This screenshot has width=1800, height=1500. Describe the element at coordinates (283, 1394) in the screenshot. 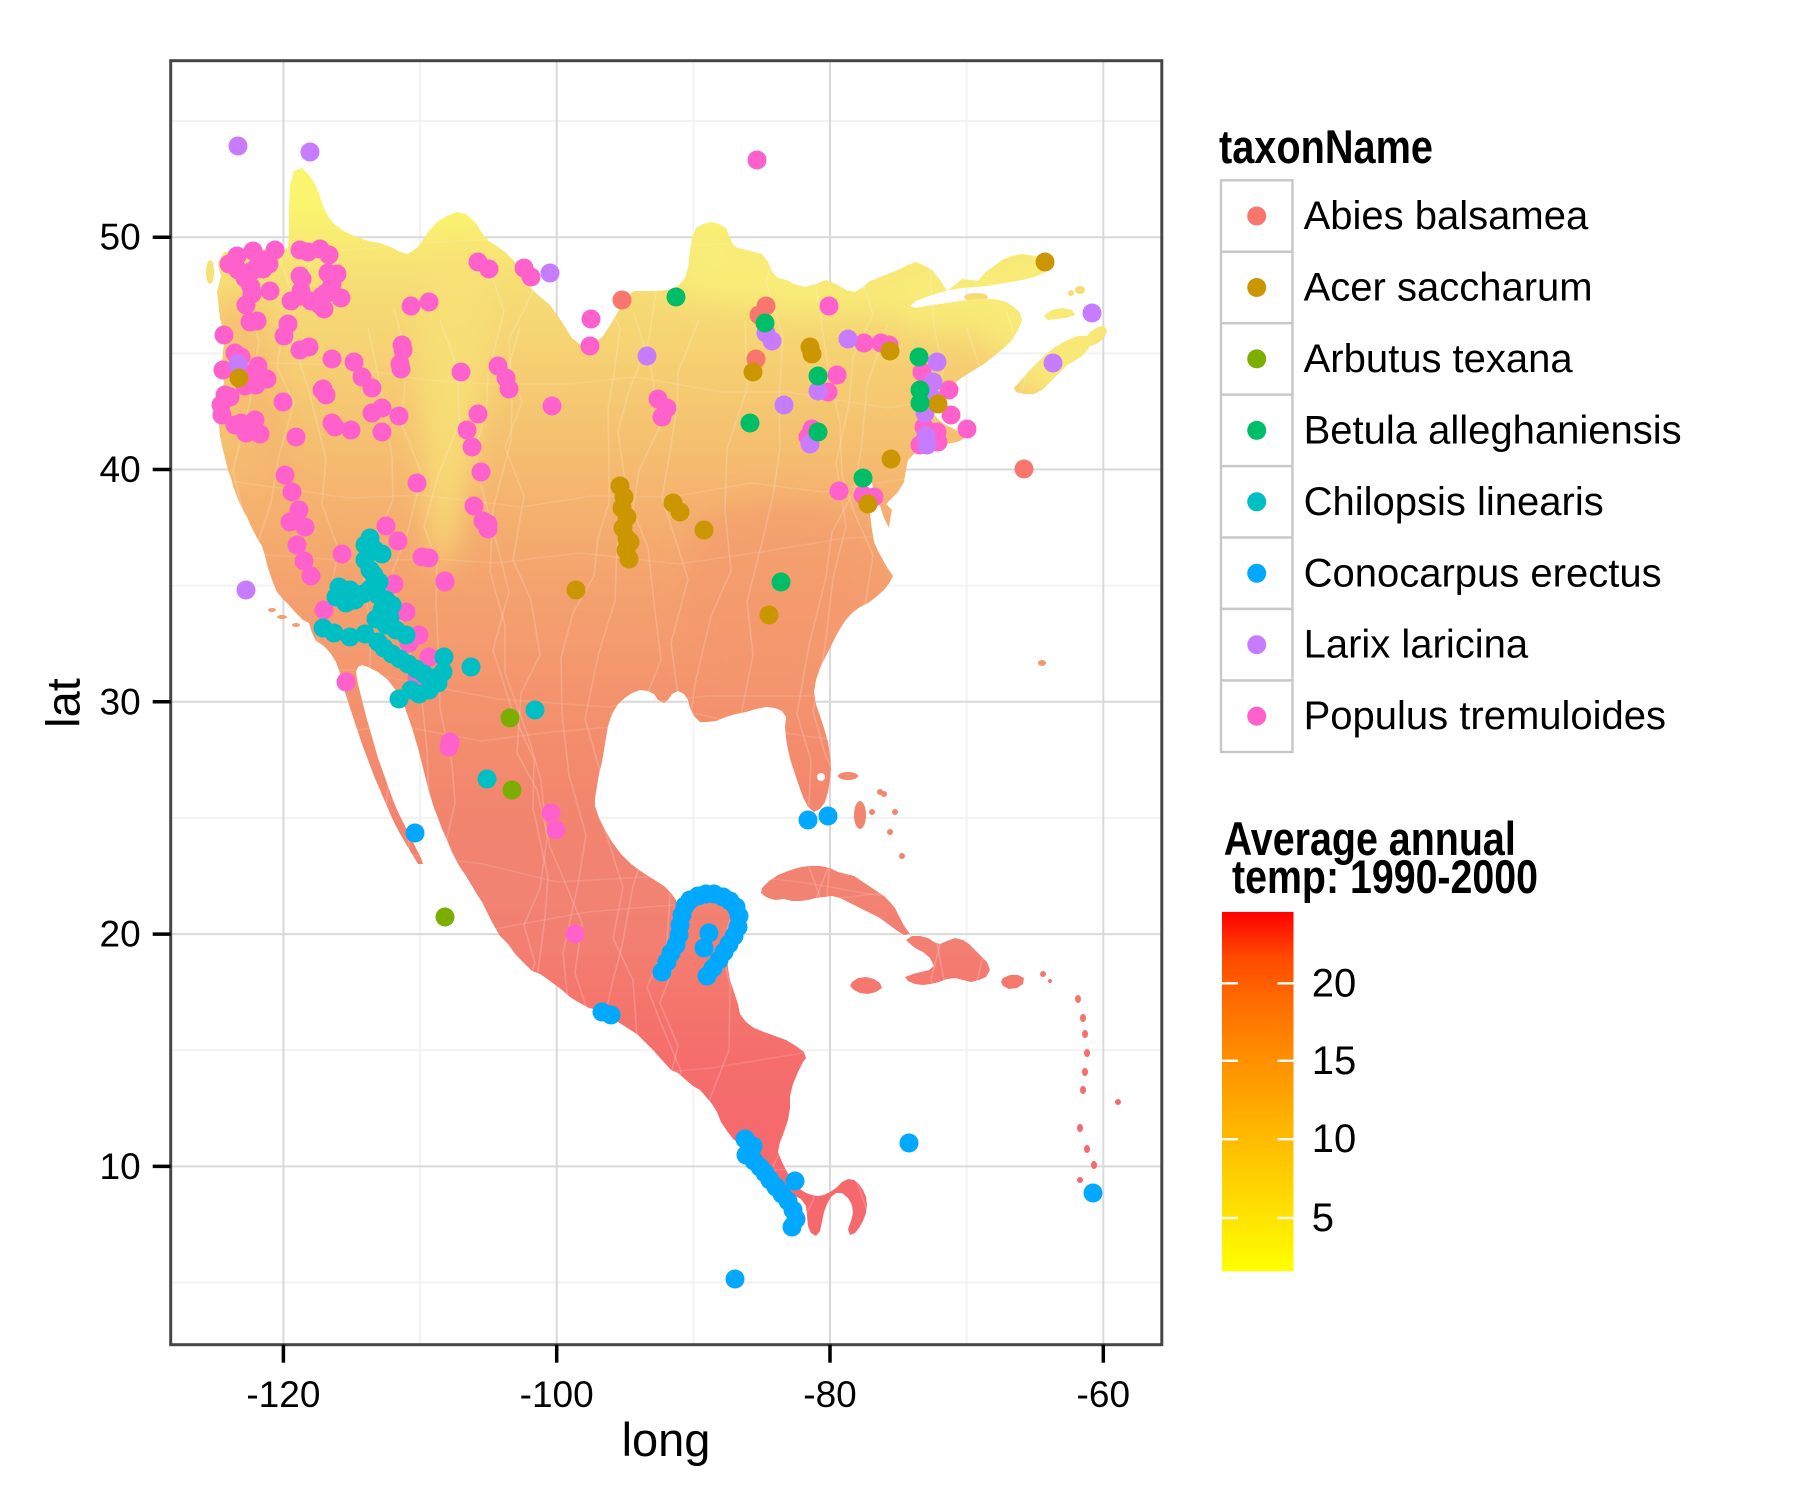

I see `svg-text: -120` at that location.